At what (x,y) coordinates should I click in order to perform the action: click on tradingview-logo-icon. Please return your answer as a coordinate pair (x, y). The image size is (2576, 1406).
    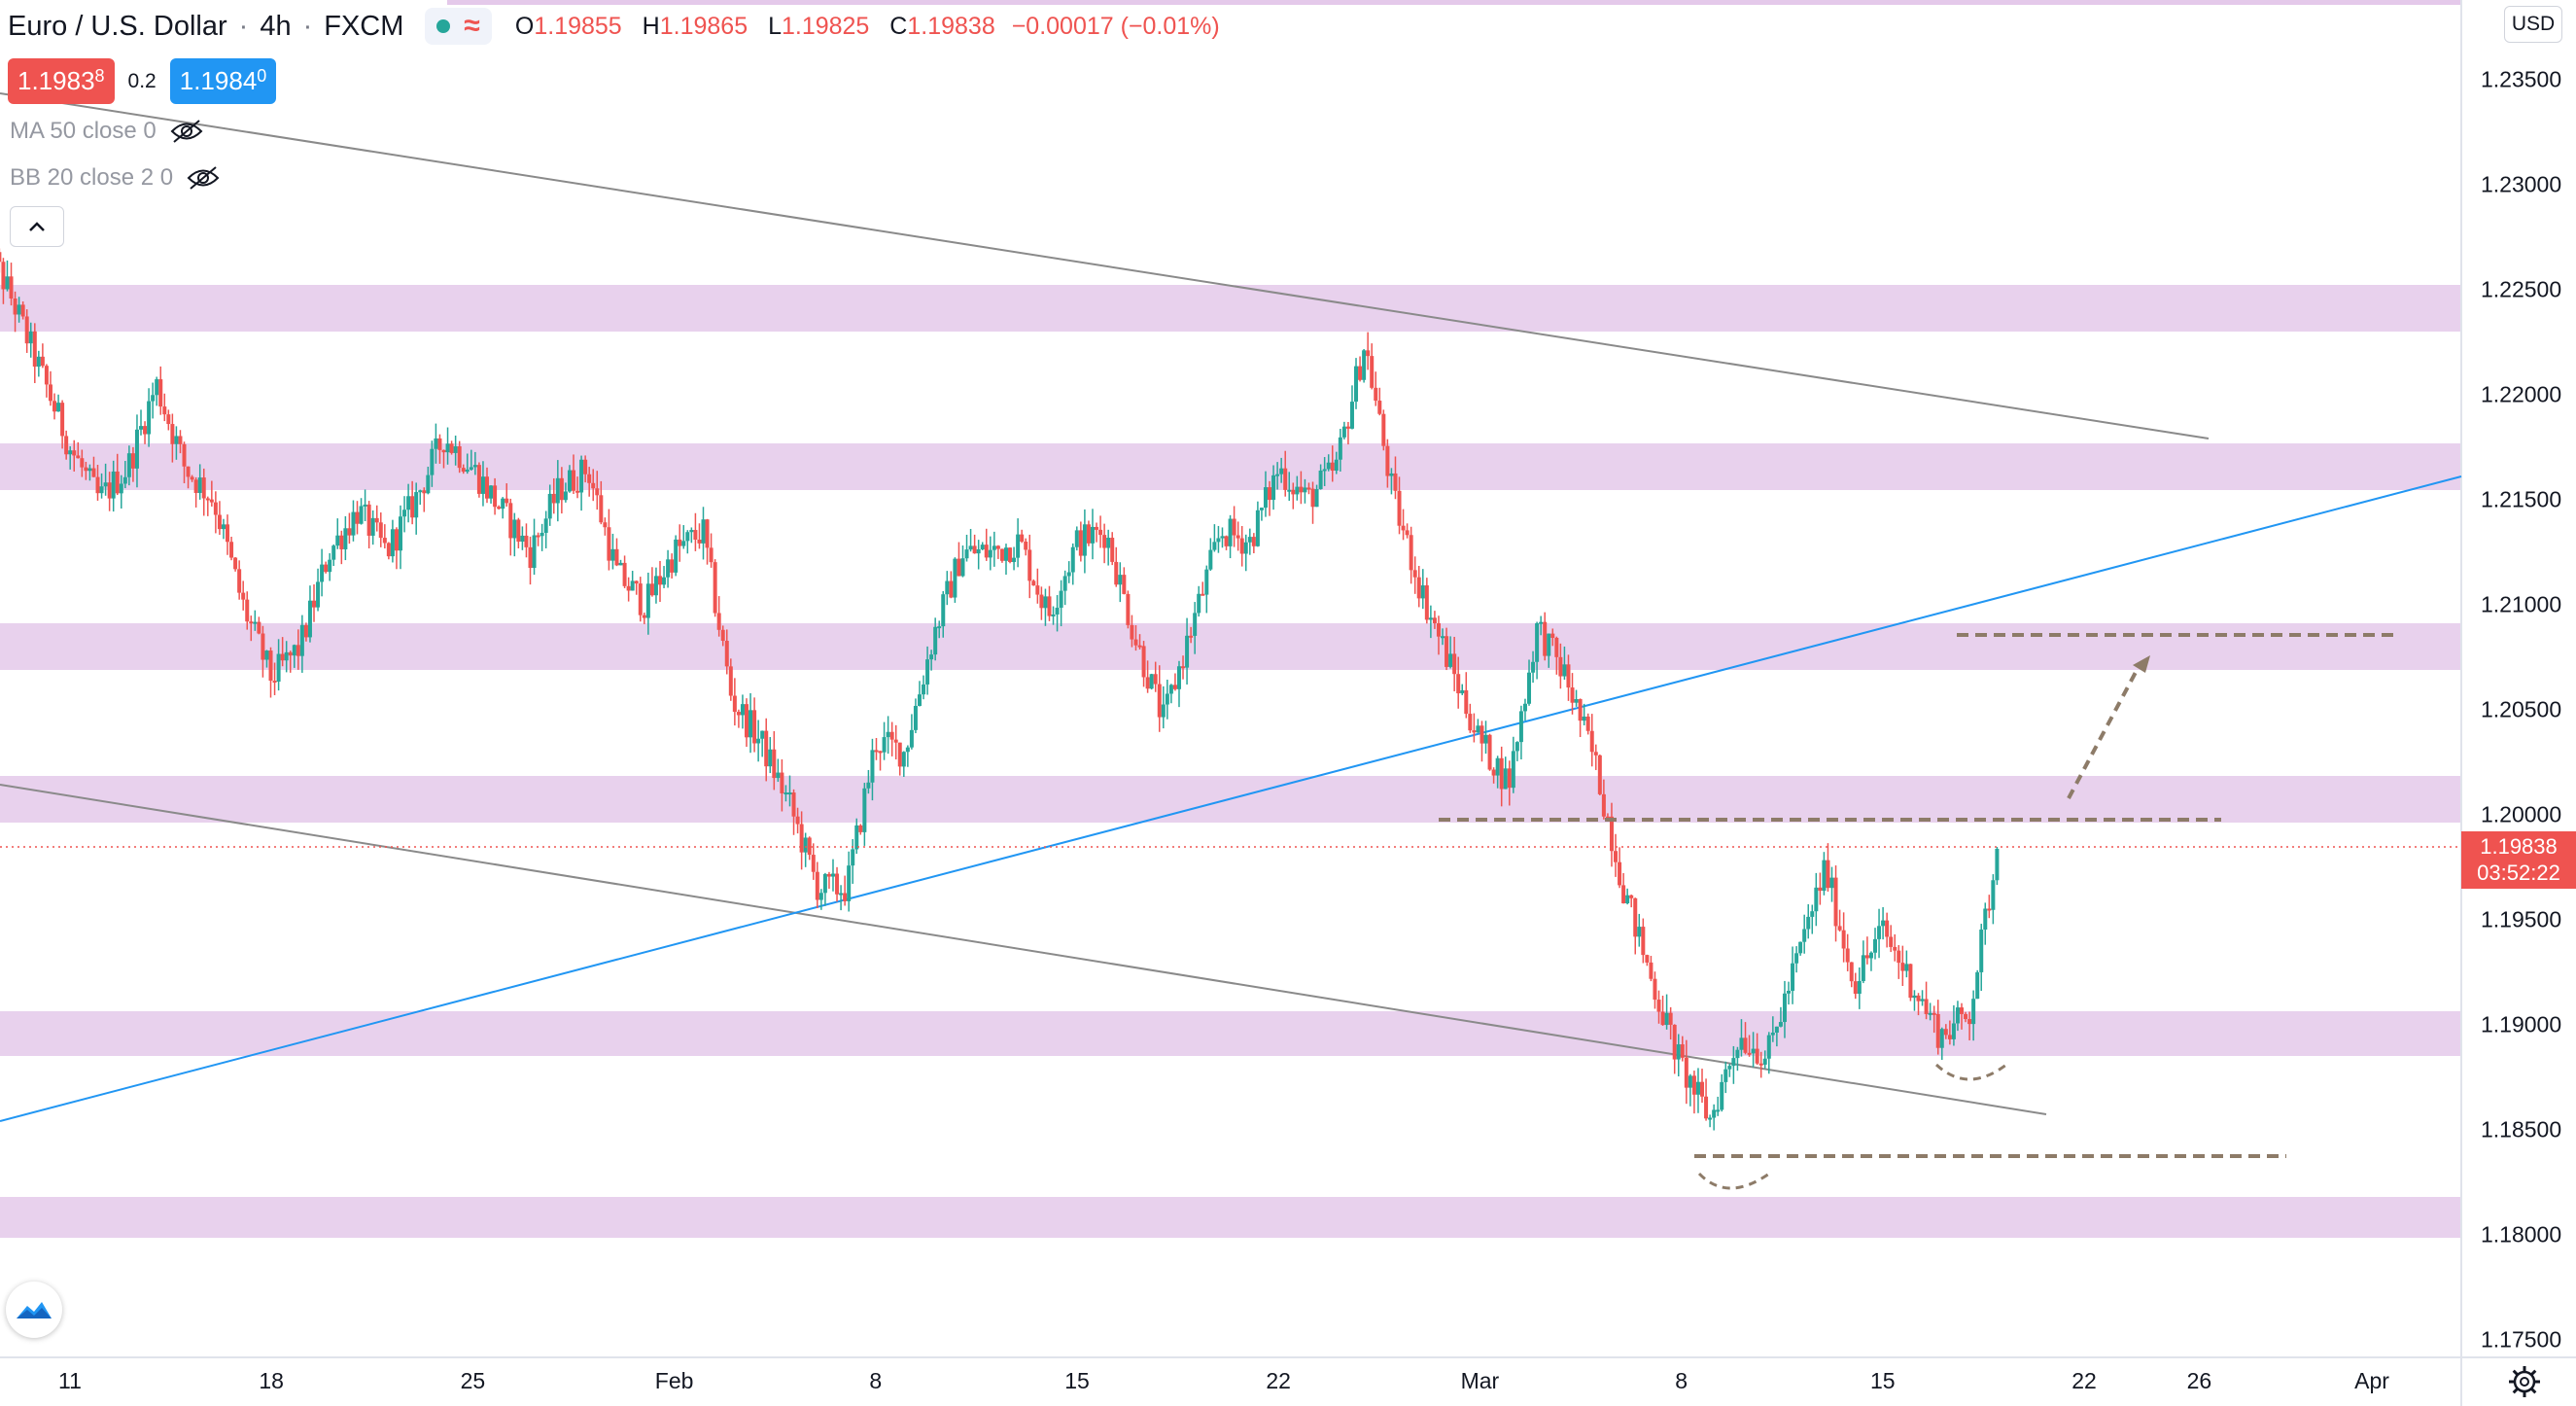
    Looking at the image, I should click on (34, 1310).